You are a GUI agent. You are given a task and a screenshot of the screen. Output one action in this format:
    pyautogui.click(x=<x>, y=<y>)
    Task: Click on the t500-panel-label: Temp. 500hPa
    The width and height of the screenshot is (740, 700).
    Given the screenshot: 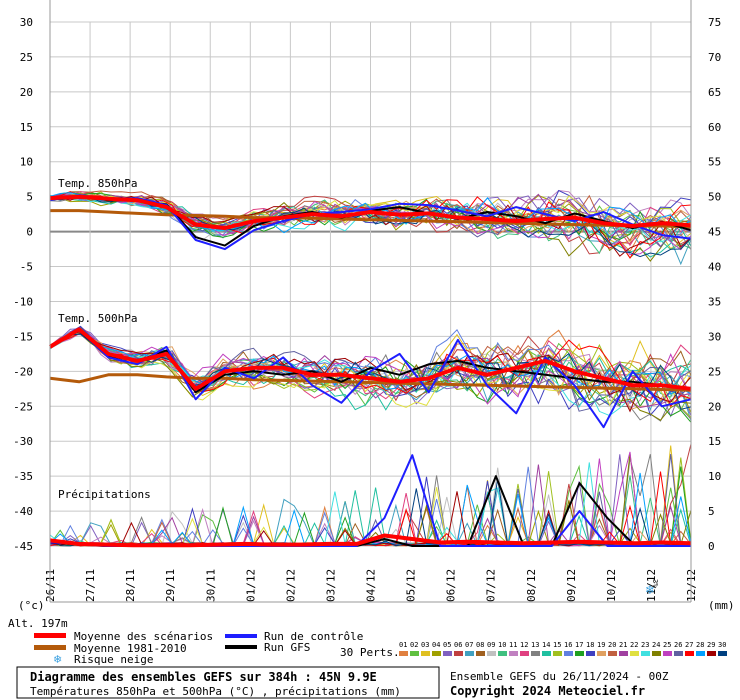 What is the action you would take?
    pyautogui.click(x=97, y=318)
    